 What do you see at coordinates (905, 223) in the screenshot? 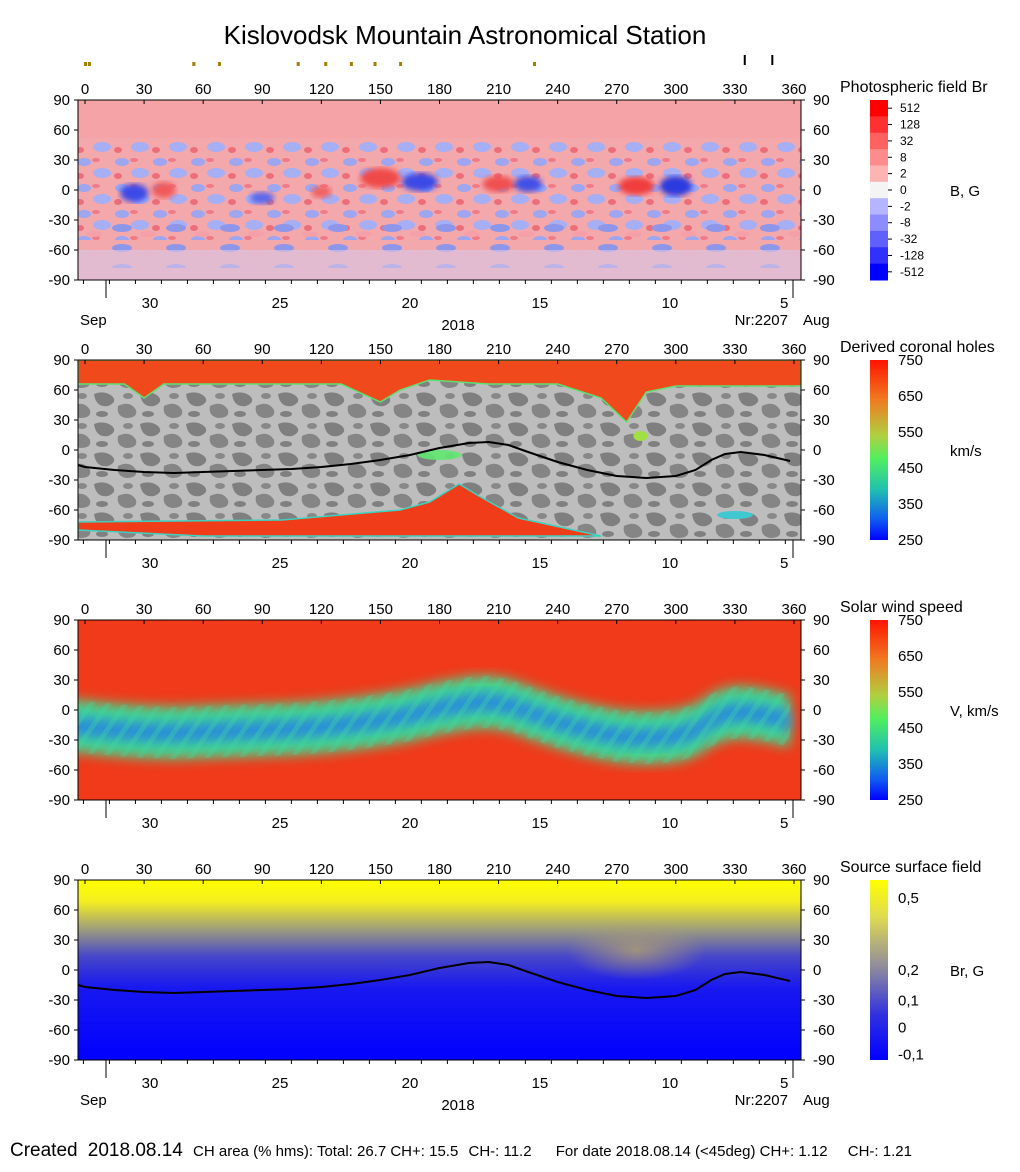
I see `colorbar-label: -8` at bounding box center [905, 223].